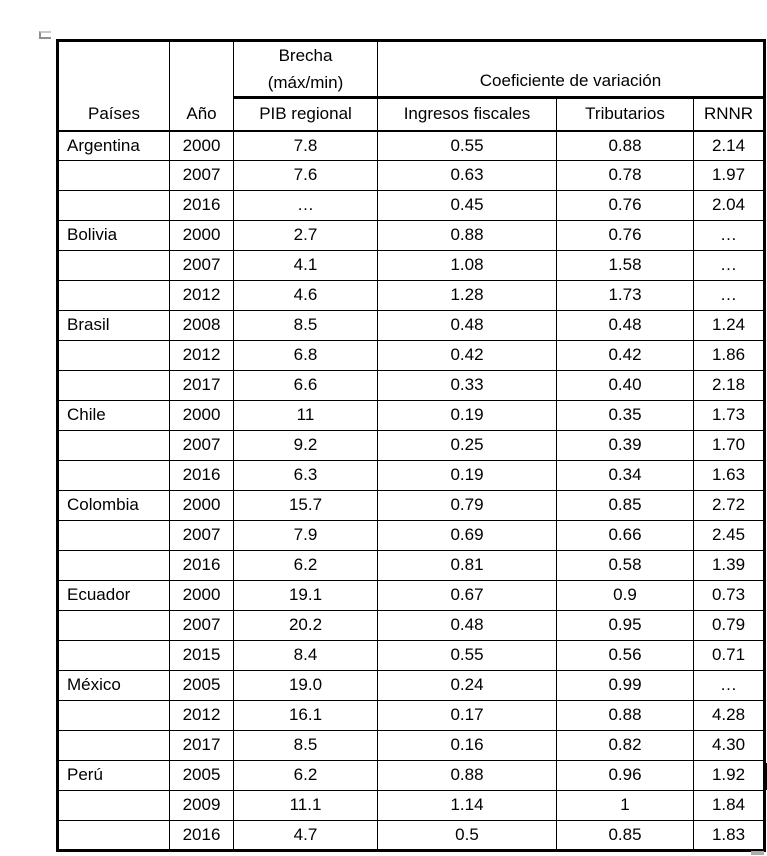 Image resolution: width=767 pixels, height=856 pixels. I want to click on pib-regional-cell: 6.8, so click(305, 355).